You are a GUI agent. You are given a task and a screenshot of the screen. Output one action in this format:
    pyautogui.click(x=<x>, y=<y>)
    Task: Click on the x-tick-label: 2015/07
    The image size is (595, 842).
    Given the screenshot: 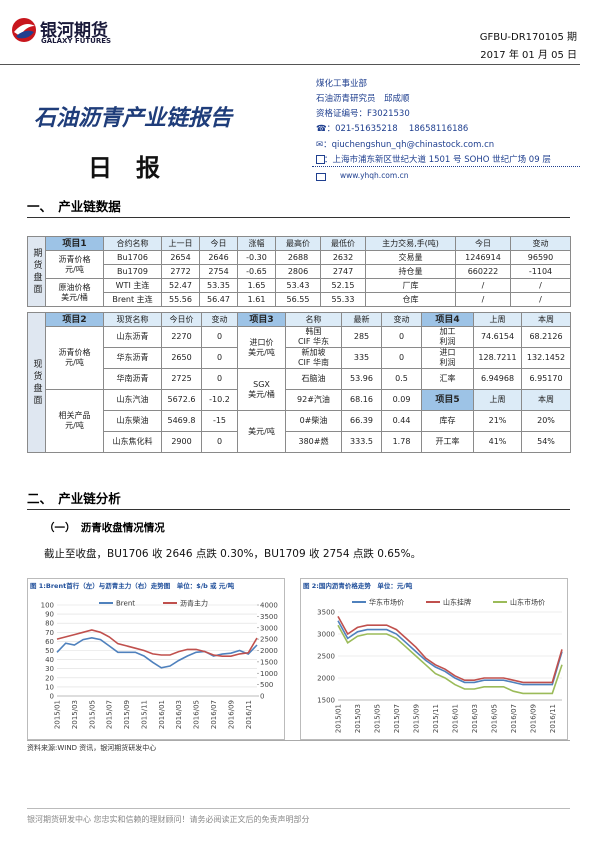 What is the action you would take?
    pyautogui.click(x=110, y=714)
    